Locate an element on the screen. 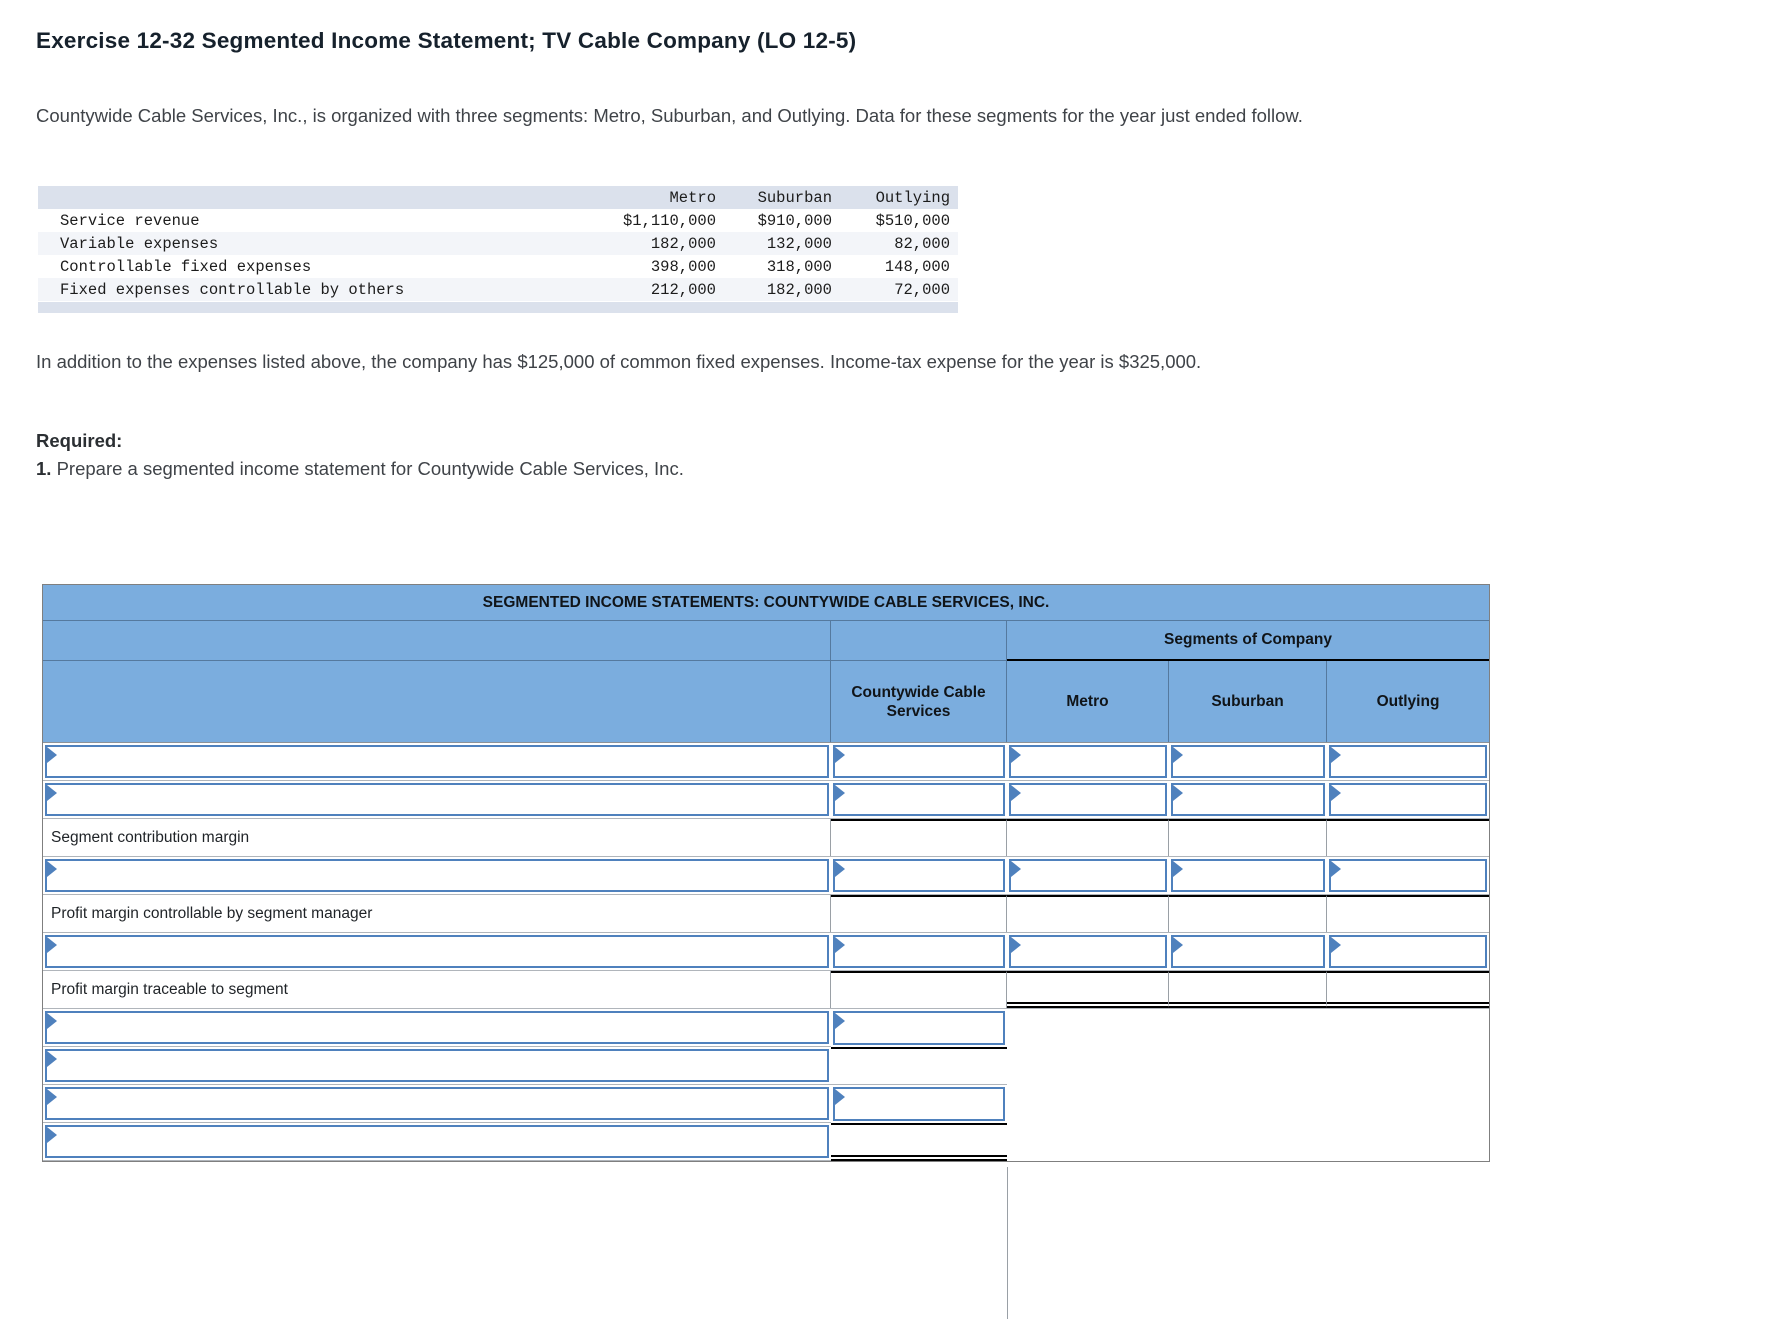 The height and width of the screenshot is (1319, 1770). input-cell-row2-suburban is located at coordinates (1248, 799).